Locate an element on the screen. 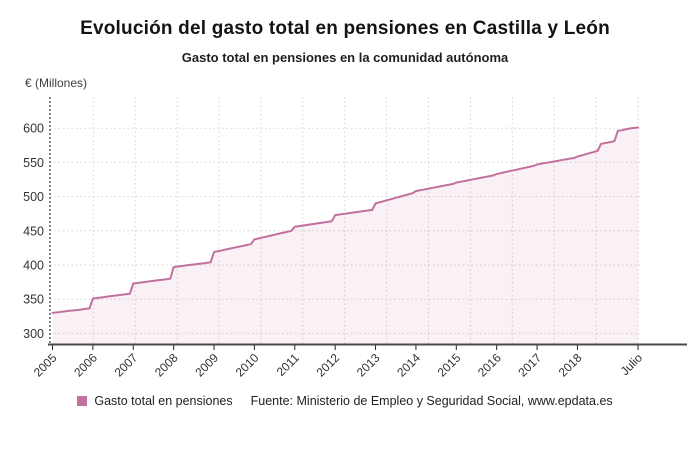  x-tick-label-2010: 2010 is located at coordinates (247, 364).